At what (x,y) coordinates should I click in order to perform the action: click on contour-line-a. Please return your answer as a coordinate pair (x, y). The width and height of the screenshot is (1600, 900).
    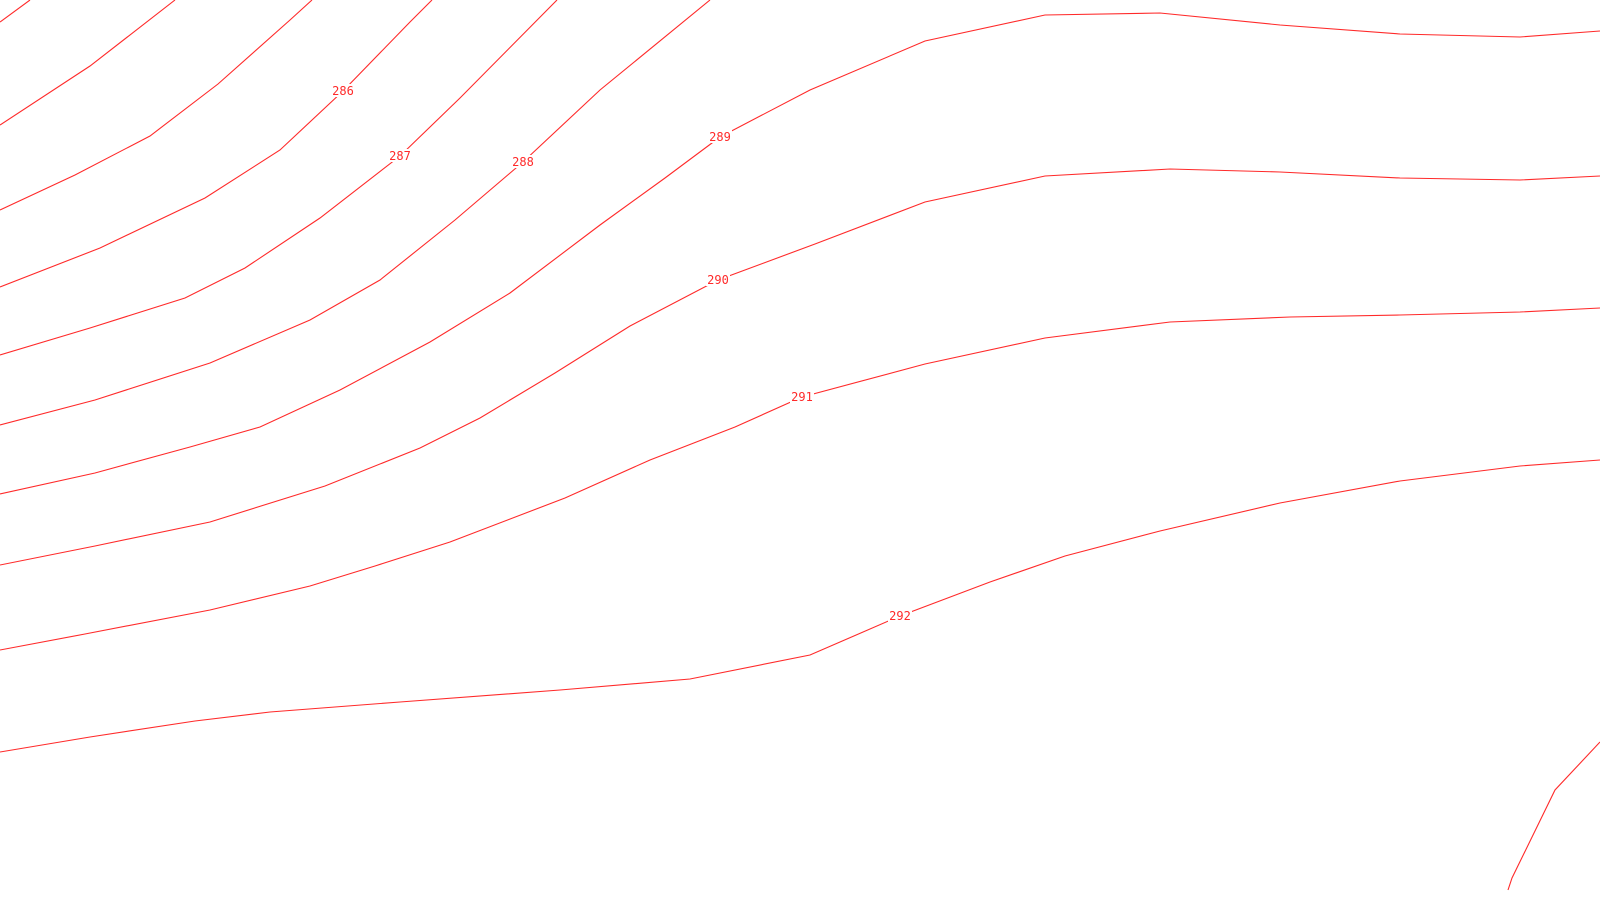
    Looking at the image, I should click on (15, 11).